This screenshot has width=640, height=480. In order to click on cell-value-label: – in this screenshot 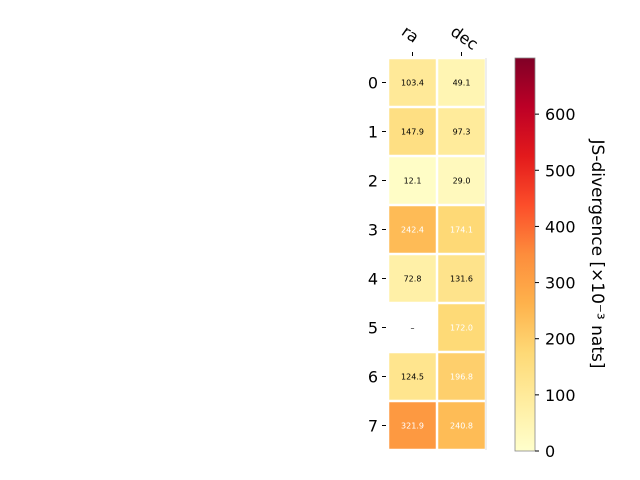, I will do `click(413, 328)`.